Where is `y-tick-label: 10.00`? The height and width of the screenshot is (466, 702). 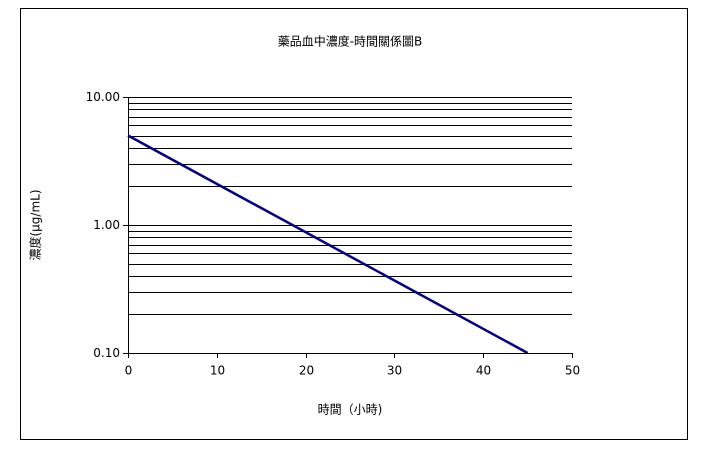
y-tick-label: 10.00 is located at coordinates (103, 97).